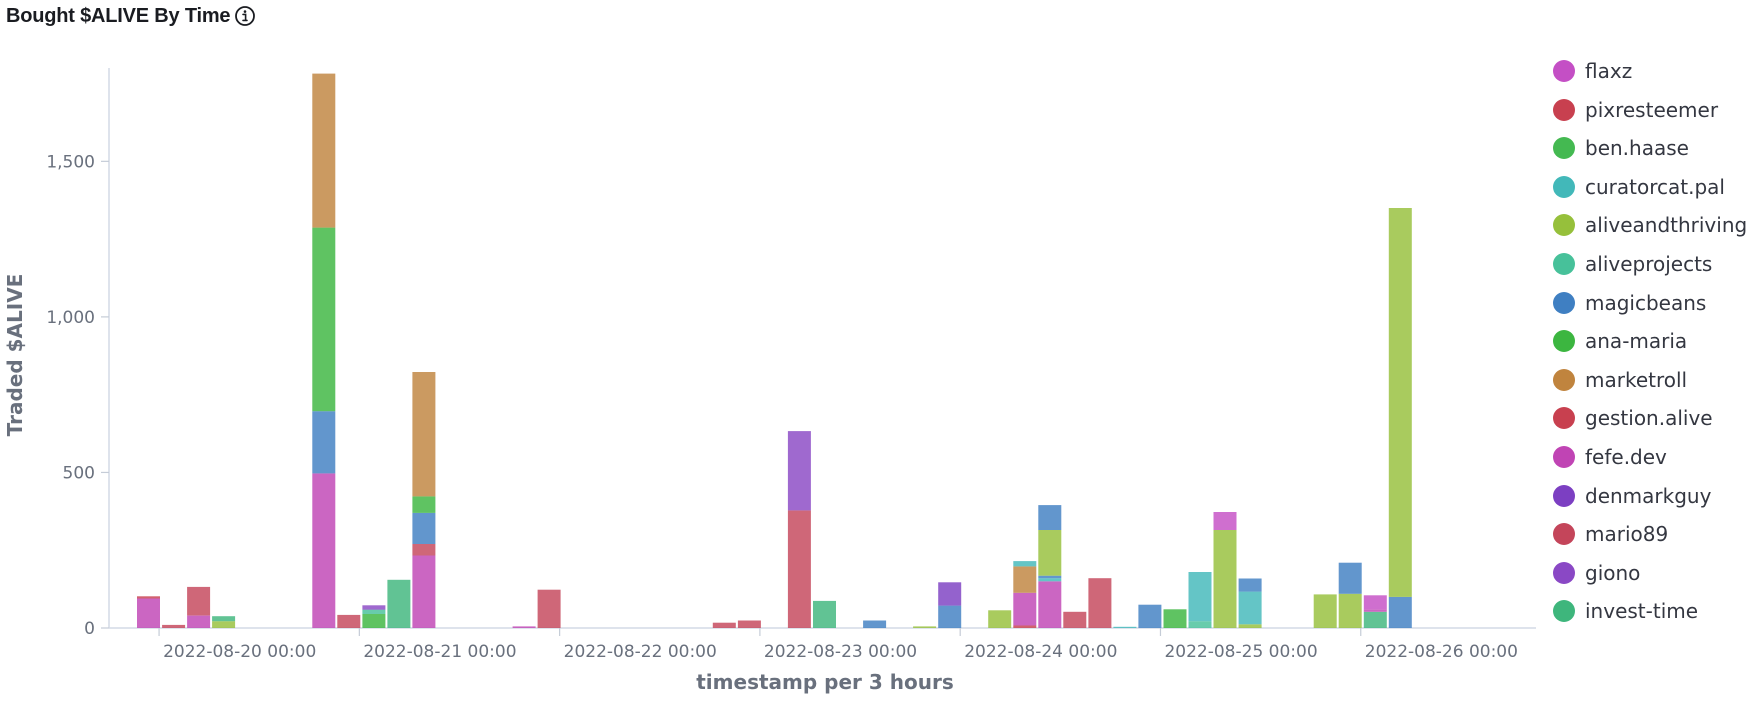 The width and height of the screenshot is (1754, 703). Describe the element at coordinates (1632, 264) in the screenshot. I see `legend-item-aliveprojects: aliveprojects` at that location.